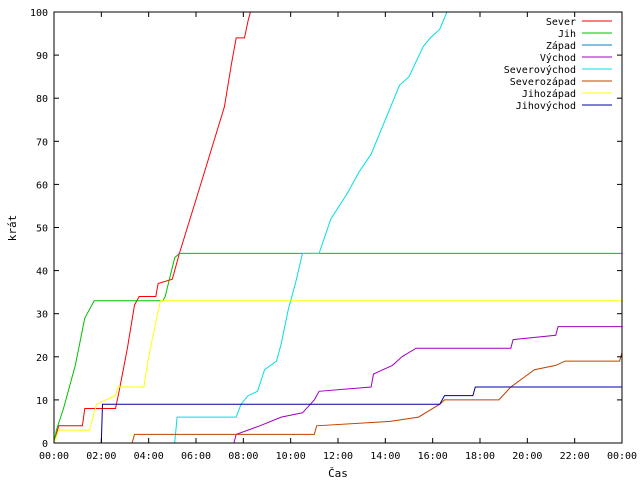  What do you see at coordinates (561, 22) in the screenshot?
I see `legend-label: Sever` at bounding box center [561, 22].